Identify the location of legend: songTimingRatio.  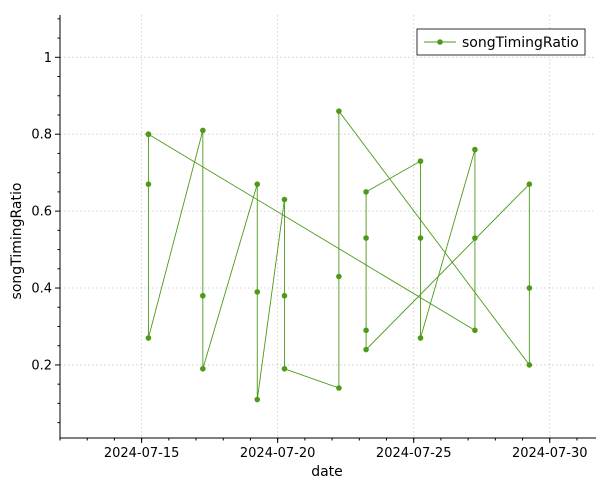
(501, 42).